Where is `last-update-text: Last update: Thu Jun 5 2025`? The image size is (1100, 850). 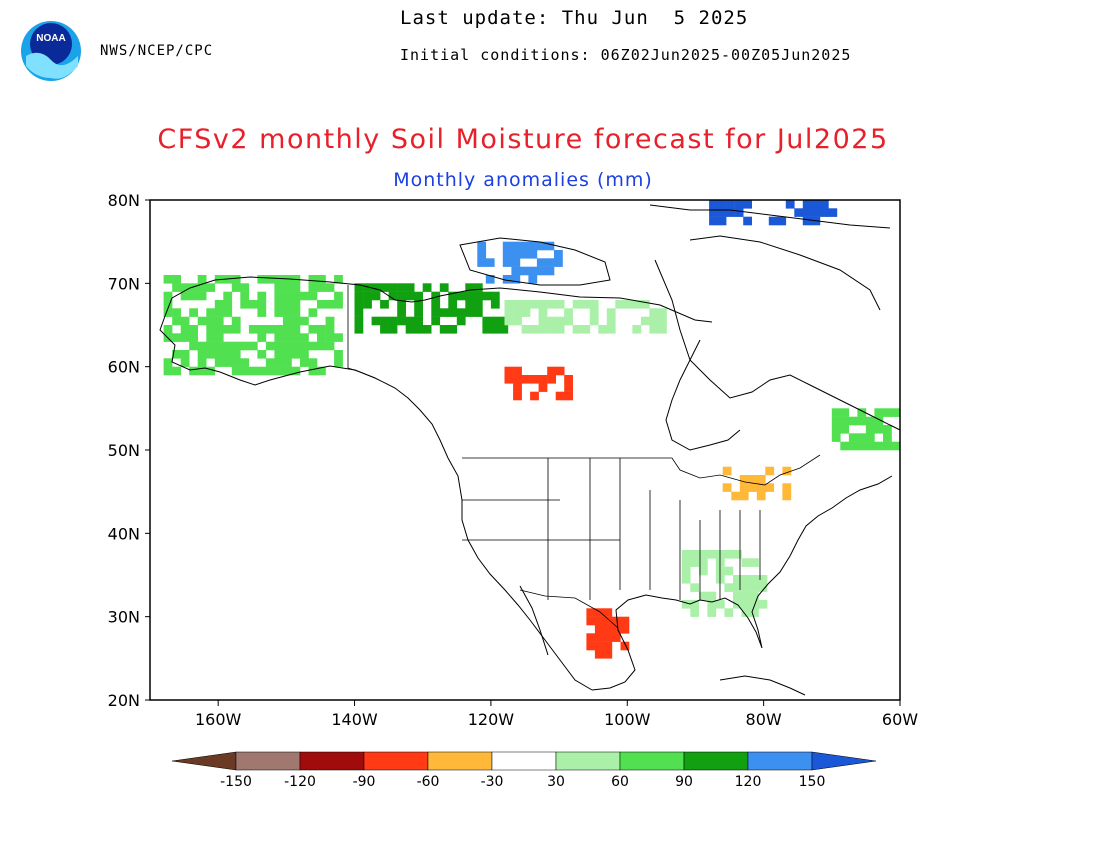 last-update-text: Last update: Thu Jun 5 2025 is located at coordinates (574, 18).